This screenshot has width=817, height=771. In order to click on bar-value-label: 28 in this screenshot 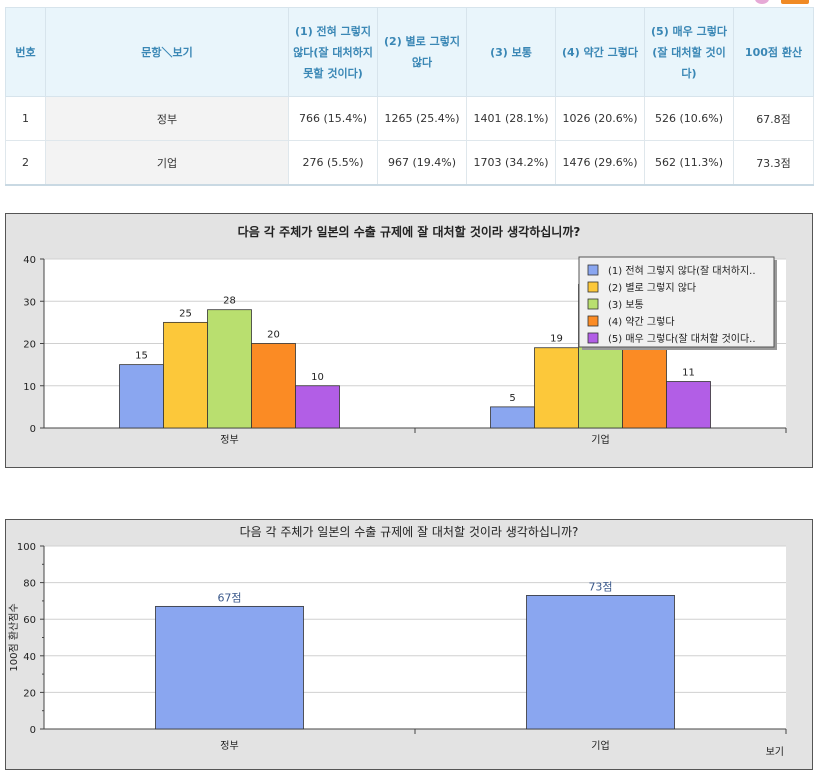, I will do `click(229, 301)`.